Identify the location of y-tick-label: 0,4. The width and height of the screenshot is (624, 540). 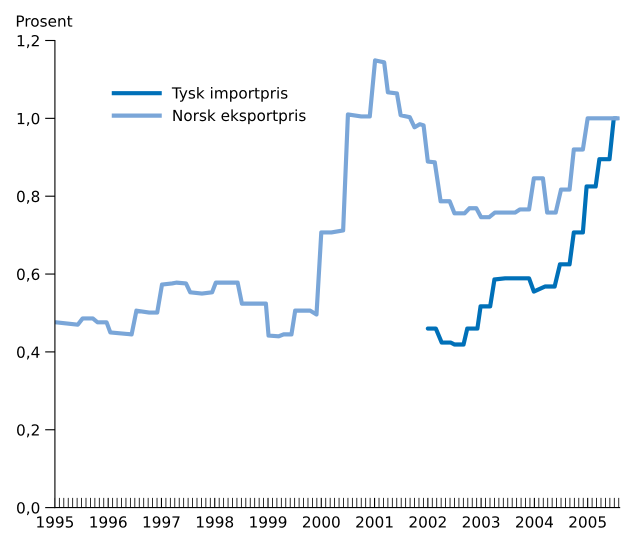
(28, 353).